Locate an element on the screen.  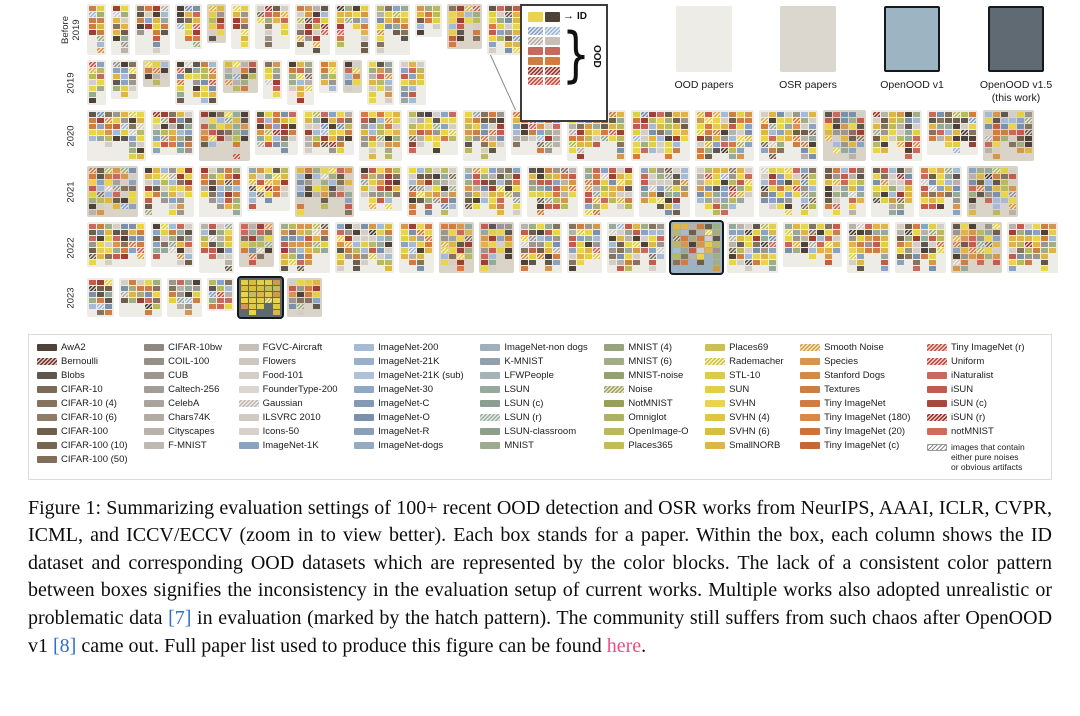
row-boxes is located at coordinates (572, 247).